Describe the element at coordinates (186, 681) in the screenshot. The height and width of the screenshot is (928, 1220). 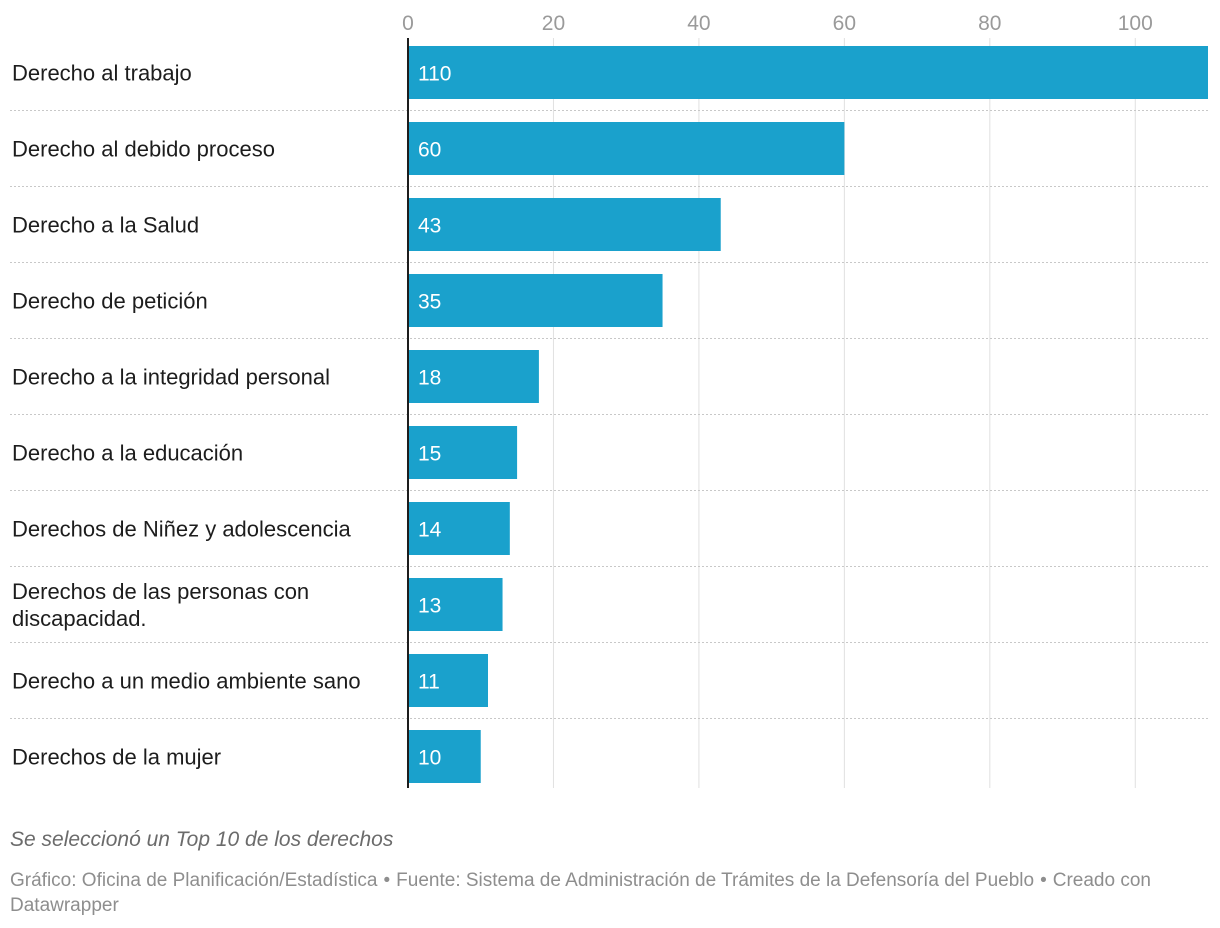
I see `category-label: Derecho a un medio ambiente sano` at that location.